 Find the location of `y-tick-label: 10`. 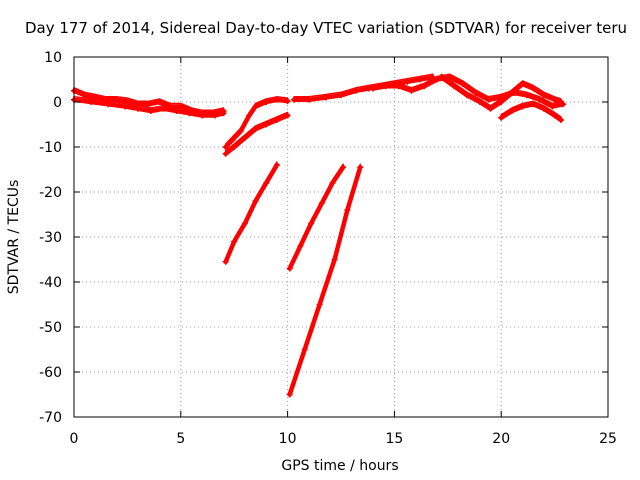

y-tick-label: 10 is located at coordinates (53, 58).